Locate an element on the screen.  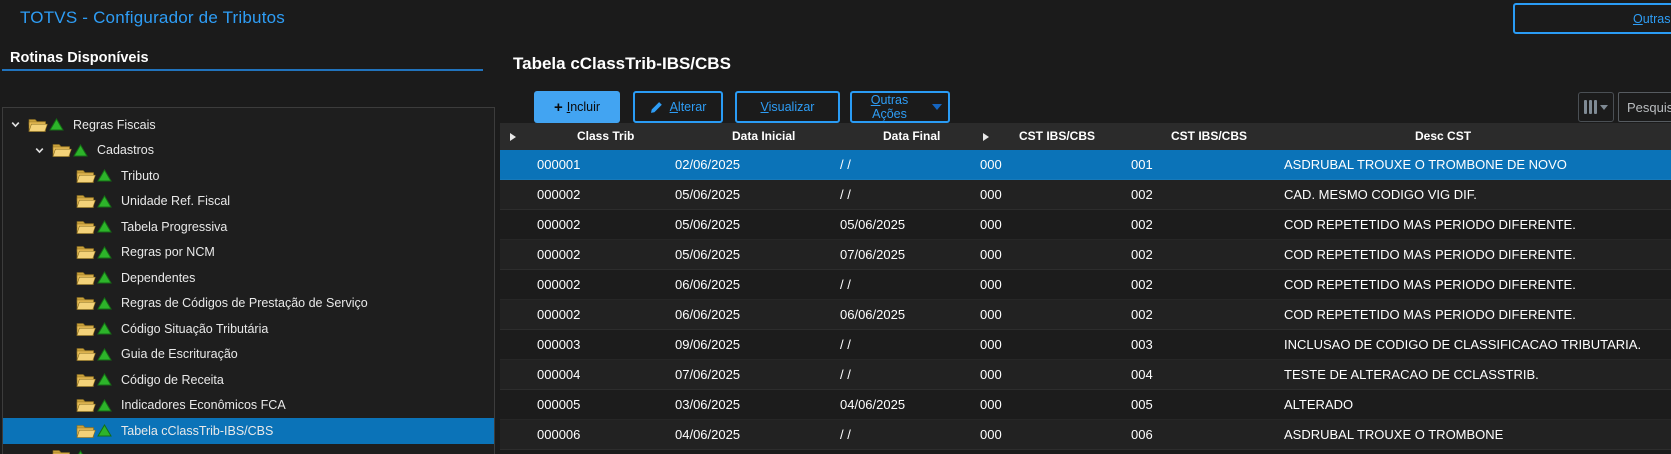
tree-item: Dependentes is located at coordinates (248, 278).